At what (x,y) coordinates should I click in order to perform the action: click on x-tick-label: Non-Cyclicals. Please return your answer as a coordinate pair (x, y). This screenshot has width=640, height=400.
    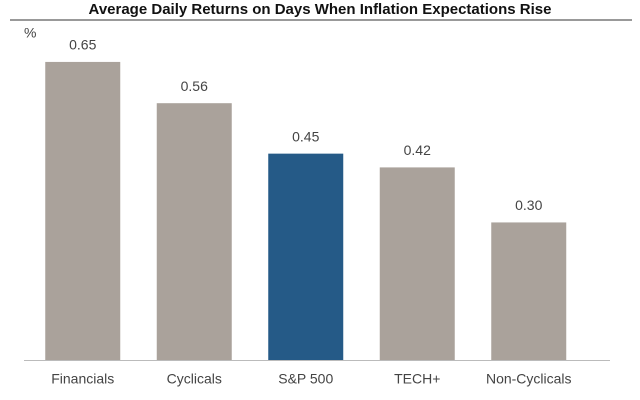
    Looking at the image, I should click on (529, 379).